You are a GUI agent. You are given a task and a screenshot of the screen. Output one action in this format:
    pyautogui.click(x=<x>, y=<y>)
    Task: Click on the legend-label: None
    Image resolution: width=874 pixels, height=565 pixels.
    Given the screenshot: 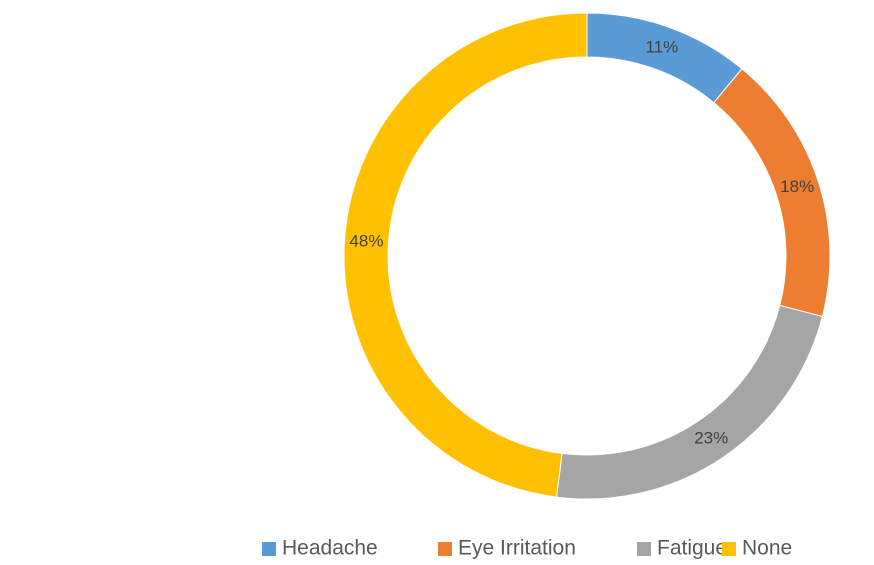 What is the action you would take?
    pyautogui.click(x=767, y=548)
    